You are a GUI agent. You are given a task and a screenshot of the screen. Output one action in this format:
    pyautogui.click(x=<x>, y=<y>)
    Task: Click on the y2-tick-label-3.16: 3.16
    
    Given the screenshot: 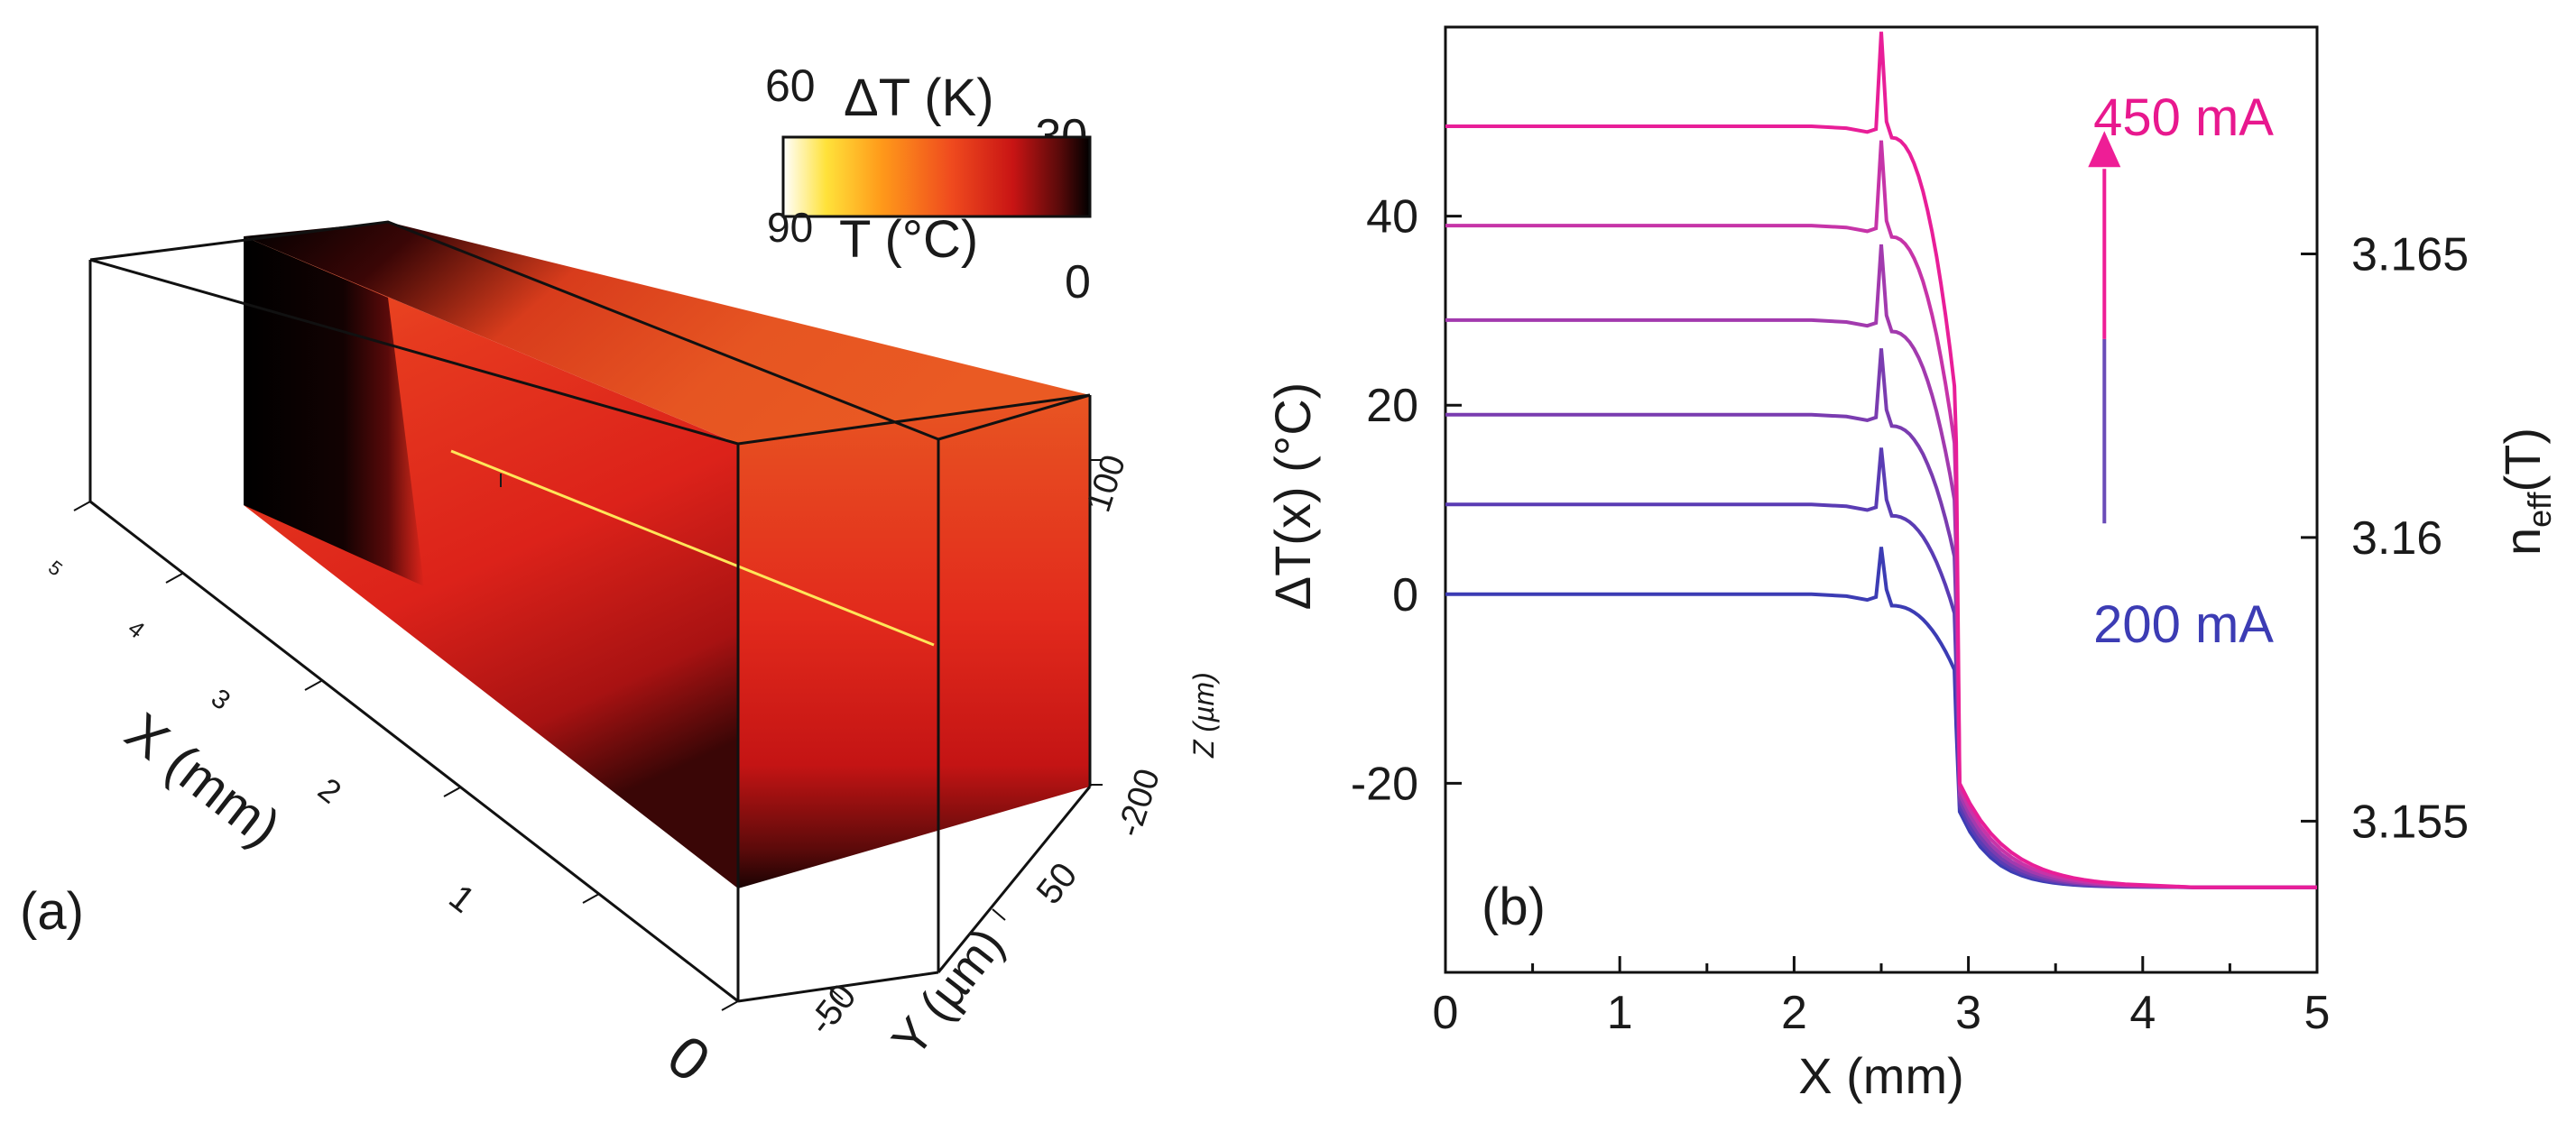 What is the action you would take?
    pyautogui.click(x=2396, y=538)
    